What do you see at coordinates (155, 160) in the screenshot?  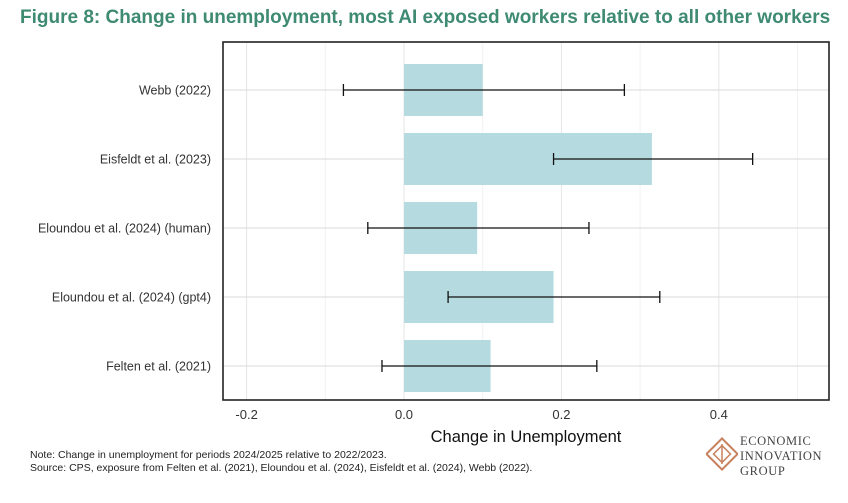 I see `category-label: Eisfeldt et al. (2023)` at bounding box center [155, 160].